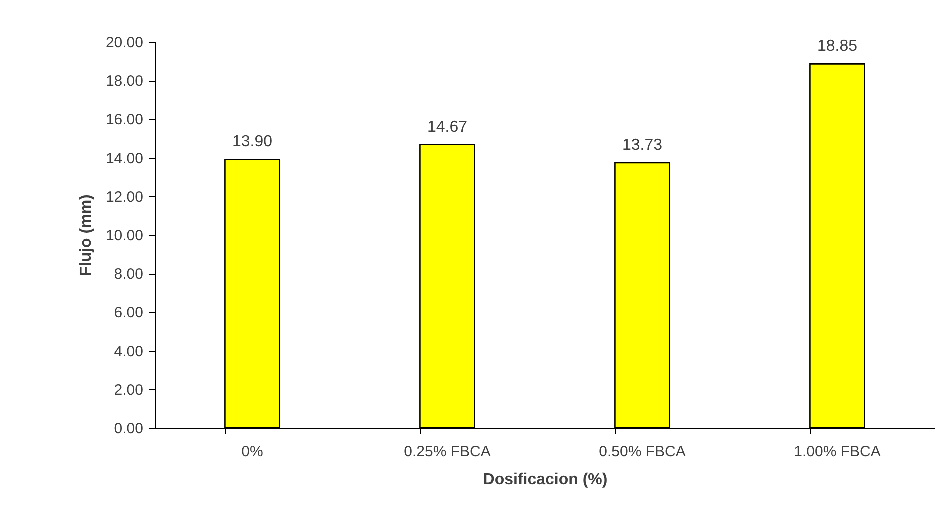 This screenshot has height=531, width=941. Describe the element at coordinates (642, 452) in the screenshot. I see `x-tick-label: 0.50% FBCA` at that location.